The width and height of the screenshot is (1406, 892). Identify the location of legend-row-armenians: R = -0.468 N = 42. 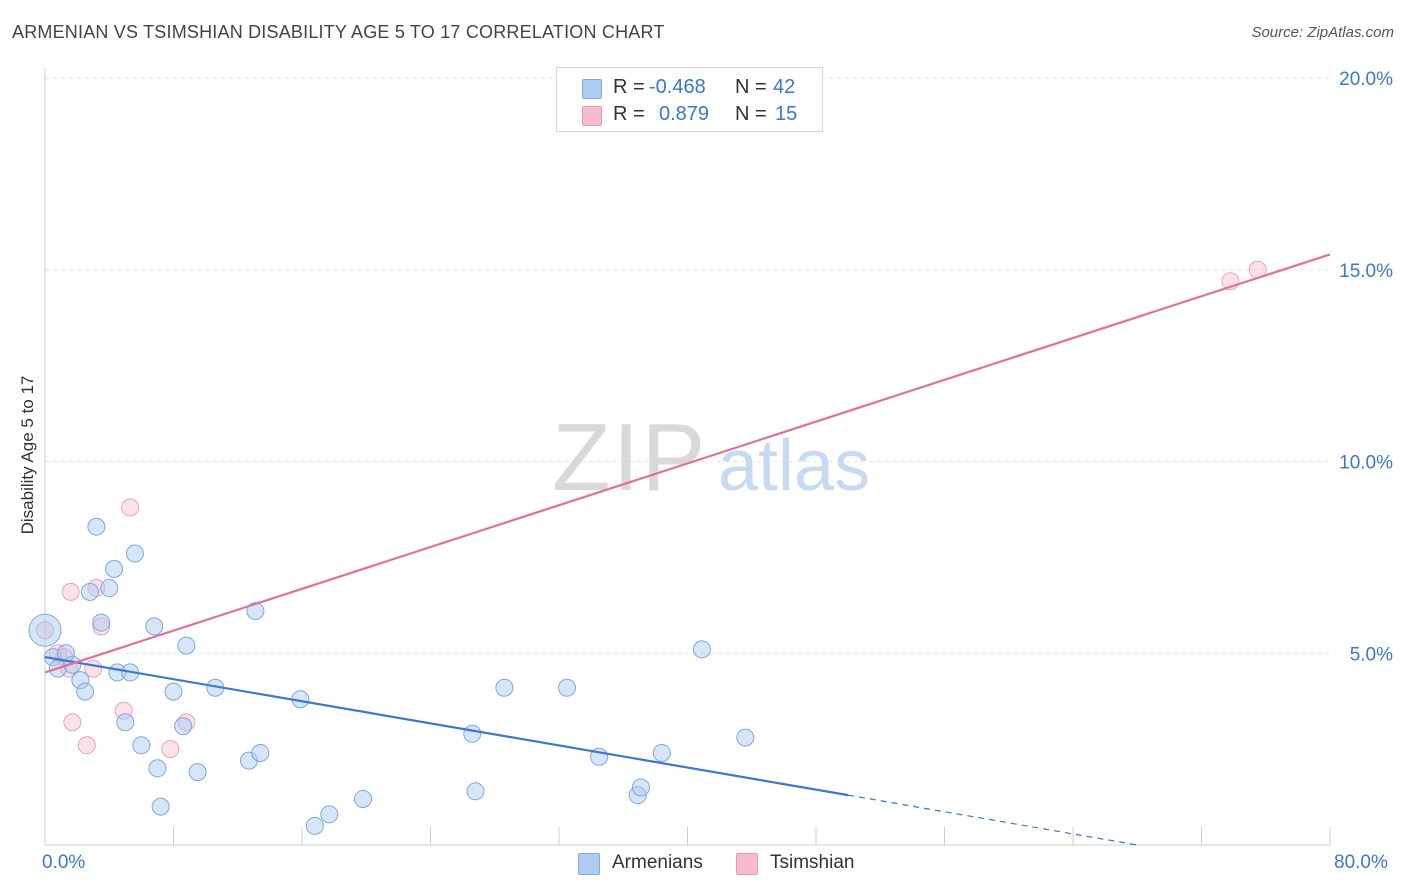
(689, 89).